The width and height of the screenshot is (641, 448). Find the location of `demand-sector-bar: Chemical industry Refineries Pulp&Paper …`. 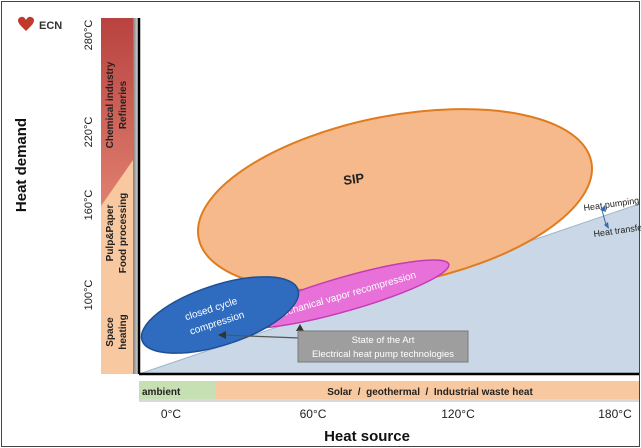

demand-sector-bar: Chemical industry Refineries Pulp&Paper … is located at coordinates (120, 196).